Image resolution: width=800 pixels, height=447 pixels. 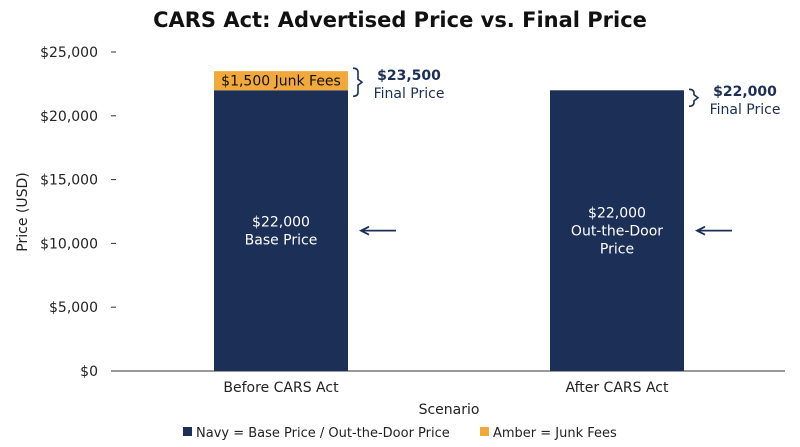 What do you see at coordinates (409, 76) in the screenshot?
I see `total-value-label: $23,500` at bounding box center [409, 76].